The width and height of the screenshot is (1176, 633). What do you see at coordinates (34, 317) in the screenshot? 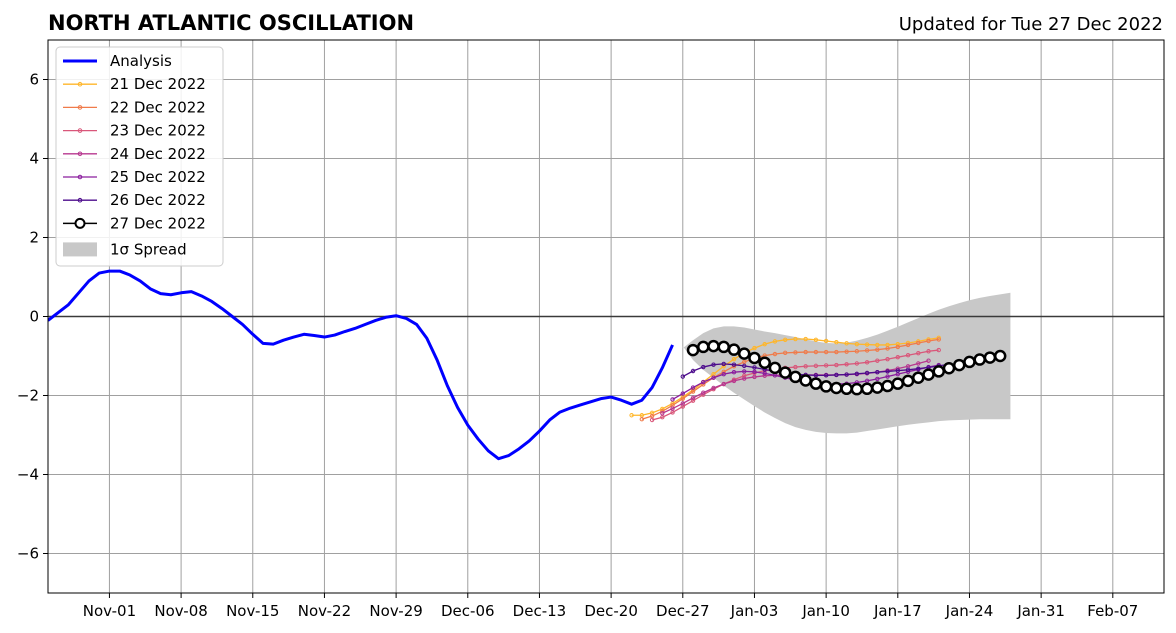
I see `y-tick-label: 0` at bounding box center [34, 317].